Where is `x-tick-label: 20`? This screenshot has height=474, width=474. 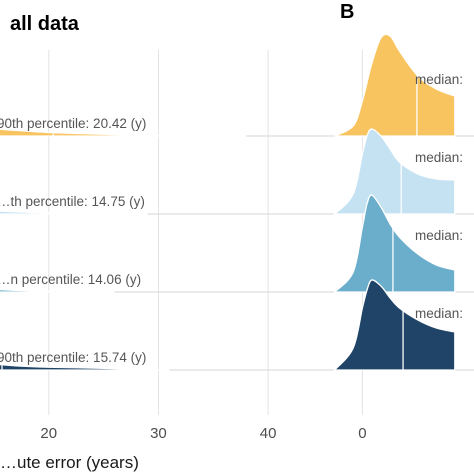 x-tick-label: 20 is located at coordinates (48, 433).